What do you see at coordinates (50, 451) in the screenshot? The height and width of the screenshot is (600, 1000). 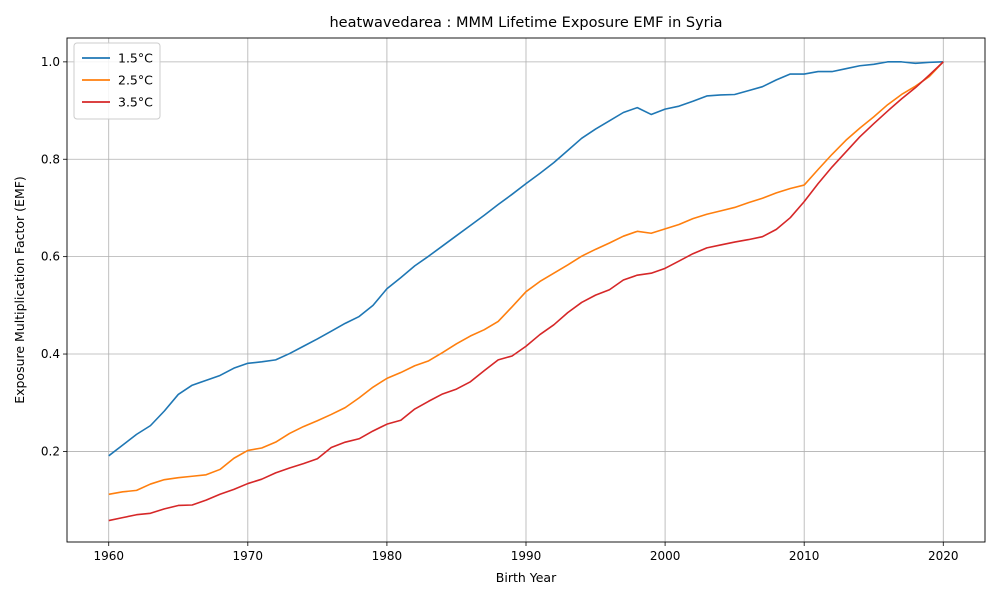 I see `y-tick-label: 0.2` at bounding box center [50, 451].